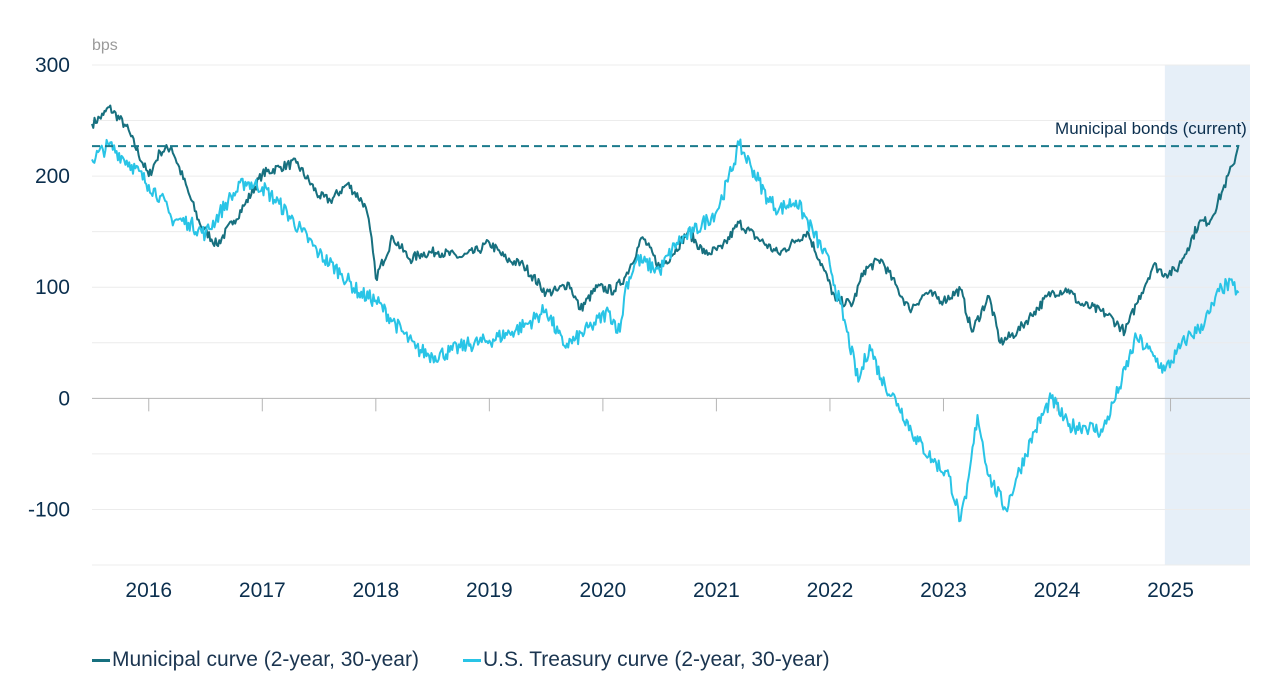 Image resolution: width=1280 pixels, height=699 pixels. Describe the element at coordinates (830, 590) in the screenshot. I see `x-tick-label: 2022` at that location.